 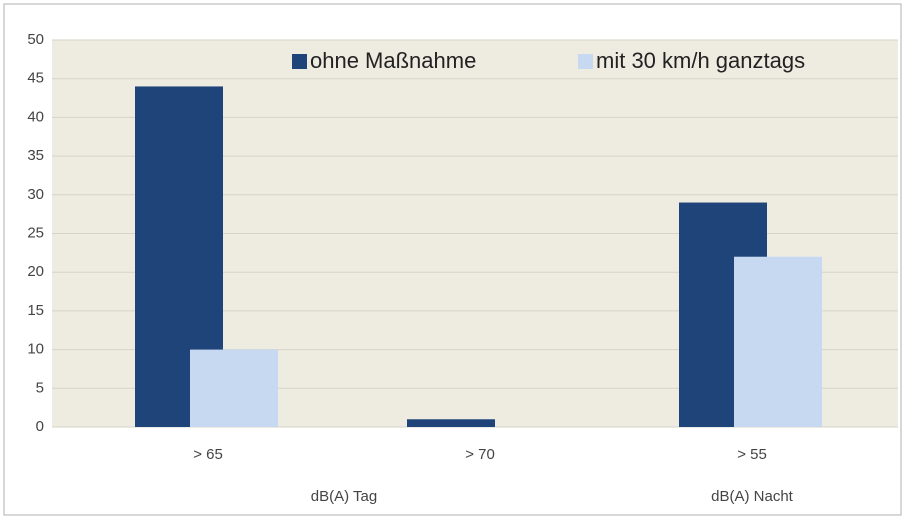 What do you see at coordinates (208, 454) in the screenshot?
I see `x-tick-label: > 65` at bounding box center [208, 454].